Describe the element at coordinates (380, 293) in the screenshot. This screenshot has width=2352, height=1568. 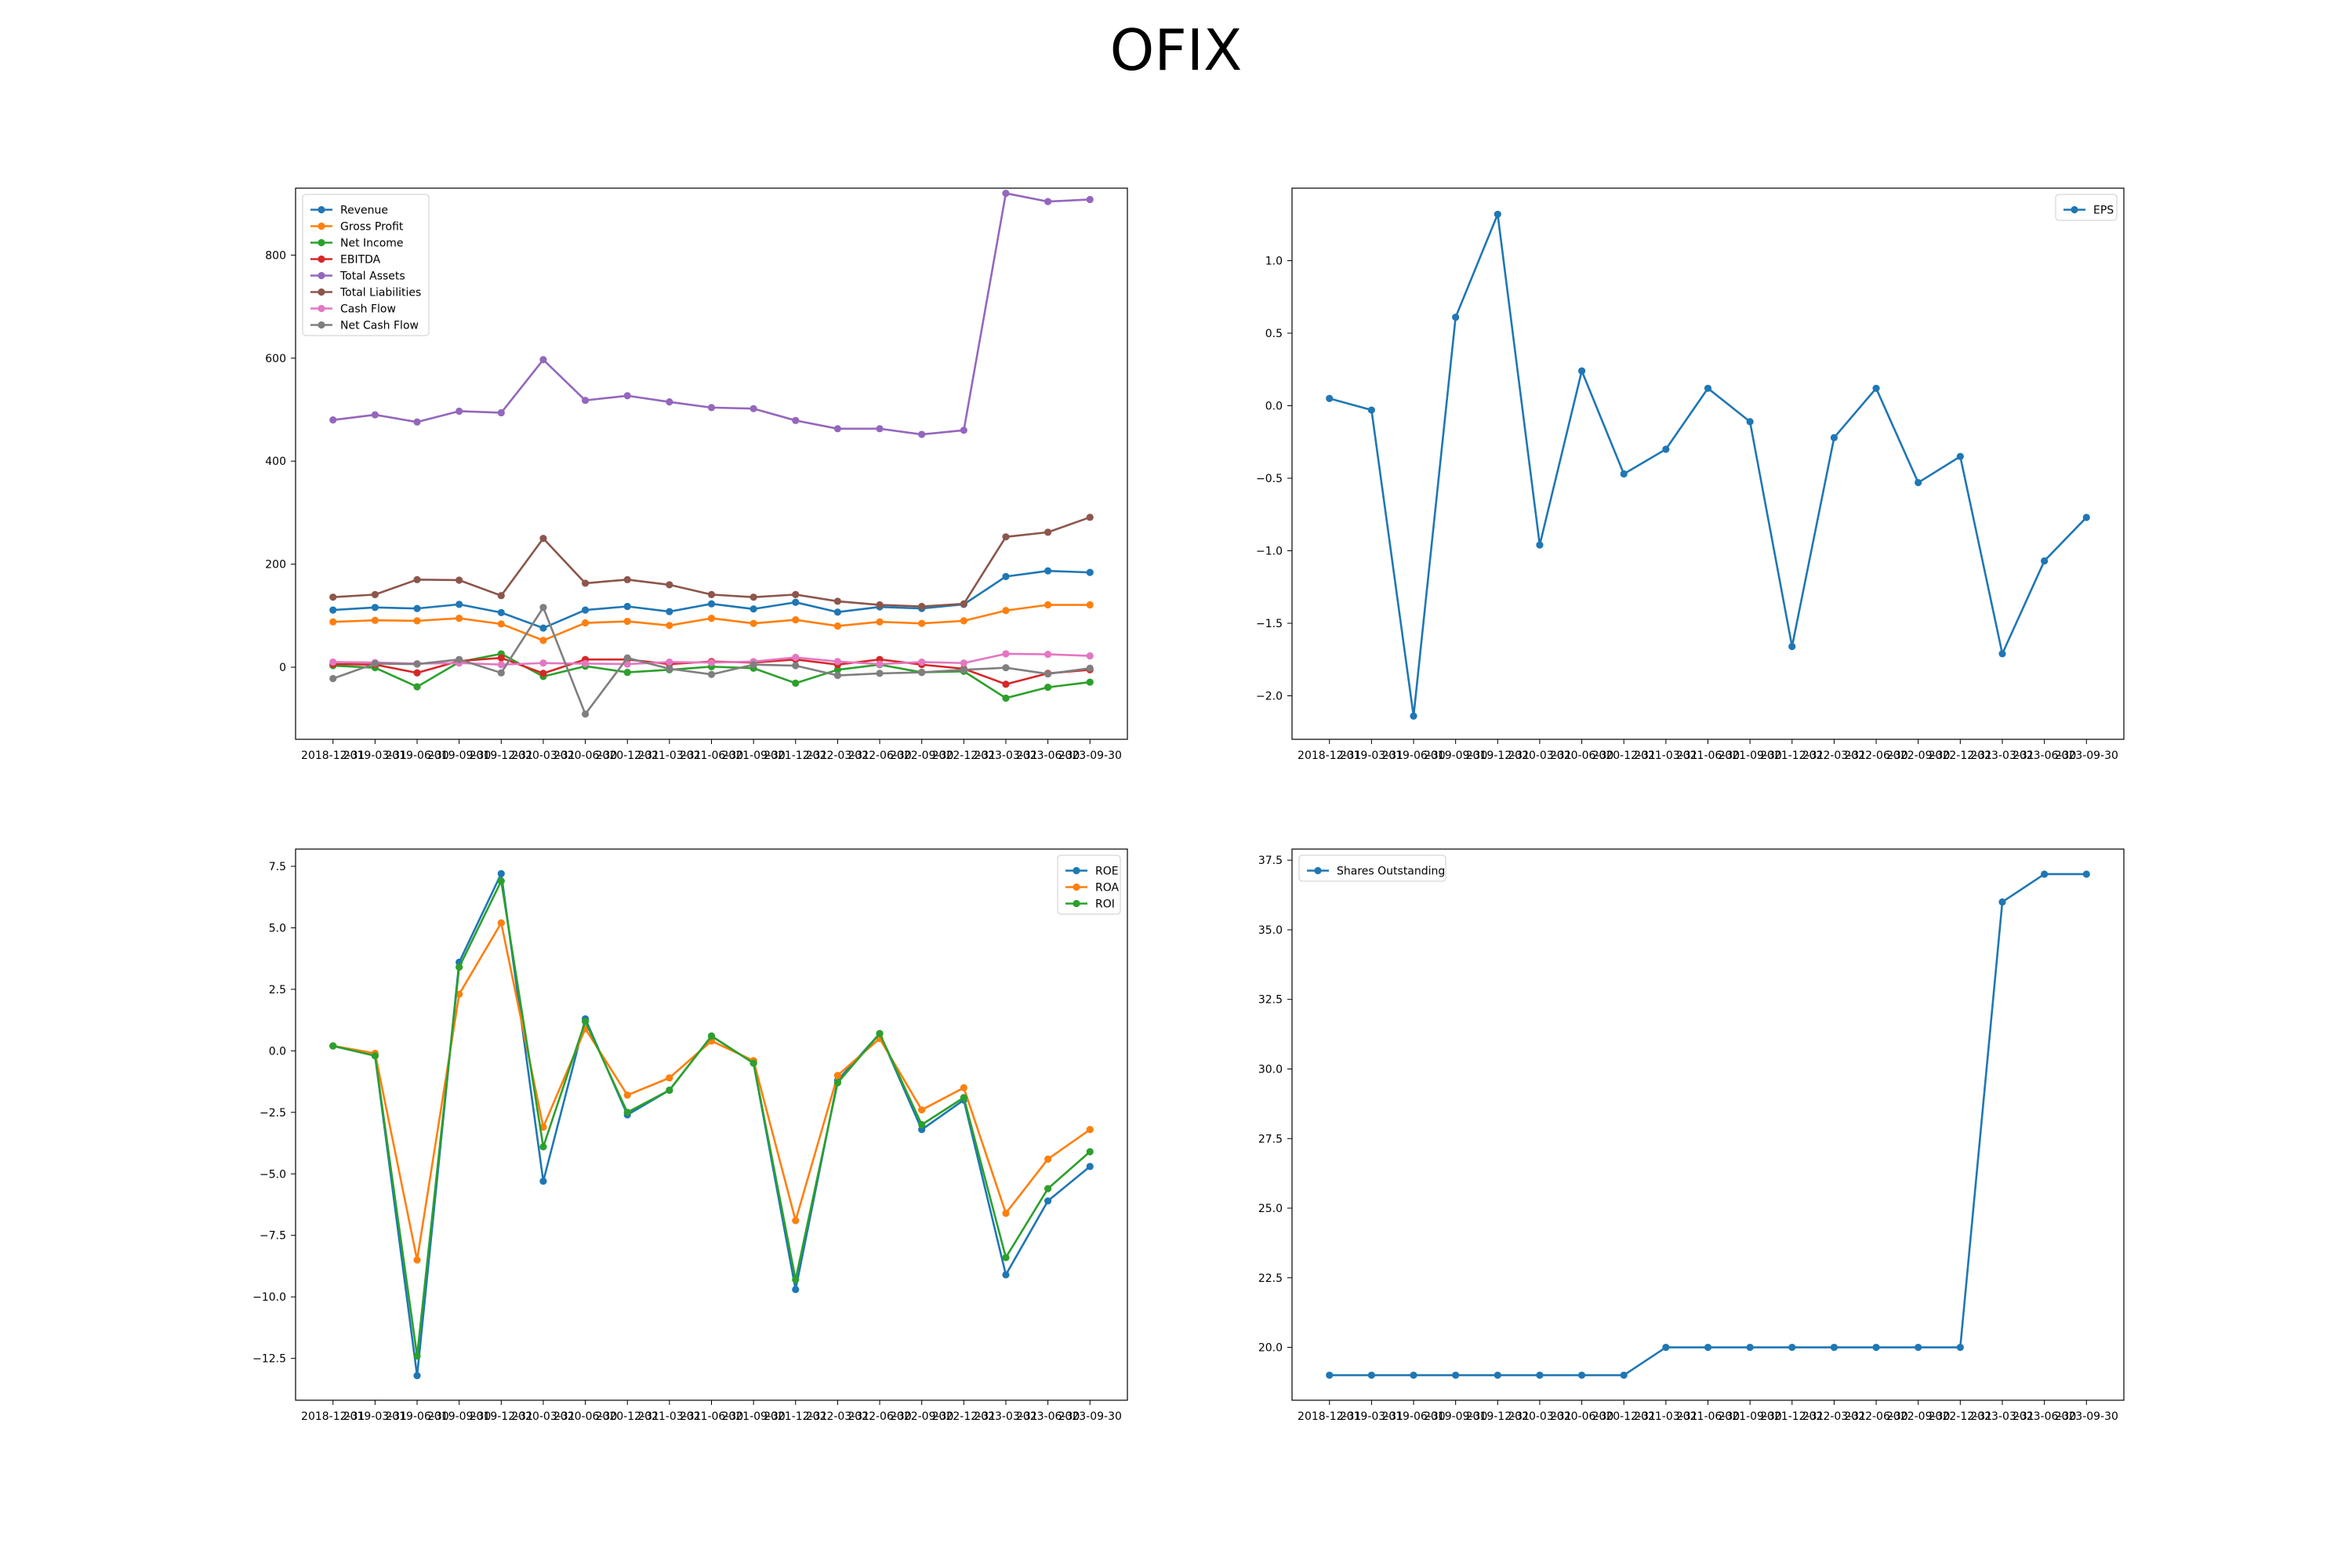
I see `legend-label: Total Liabilities` at that location.